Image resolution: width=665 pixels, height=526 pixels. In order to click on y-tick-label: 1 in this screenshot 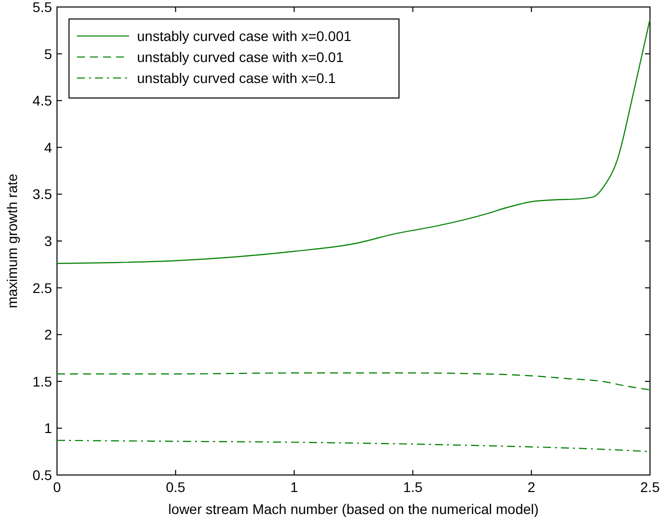, I will do `click(48, 428)`.